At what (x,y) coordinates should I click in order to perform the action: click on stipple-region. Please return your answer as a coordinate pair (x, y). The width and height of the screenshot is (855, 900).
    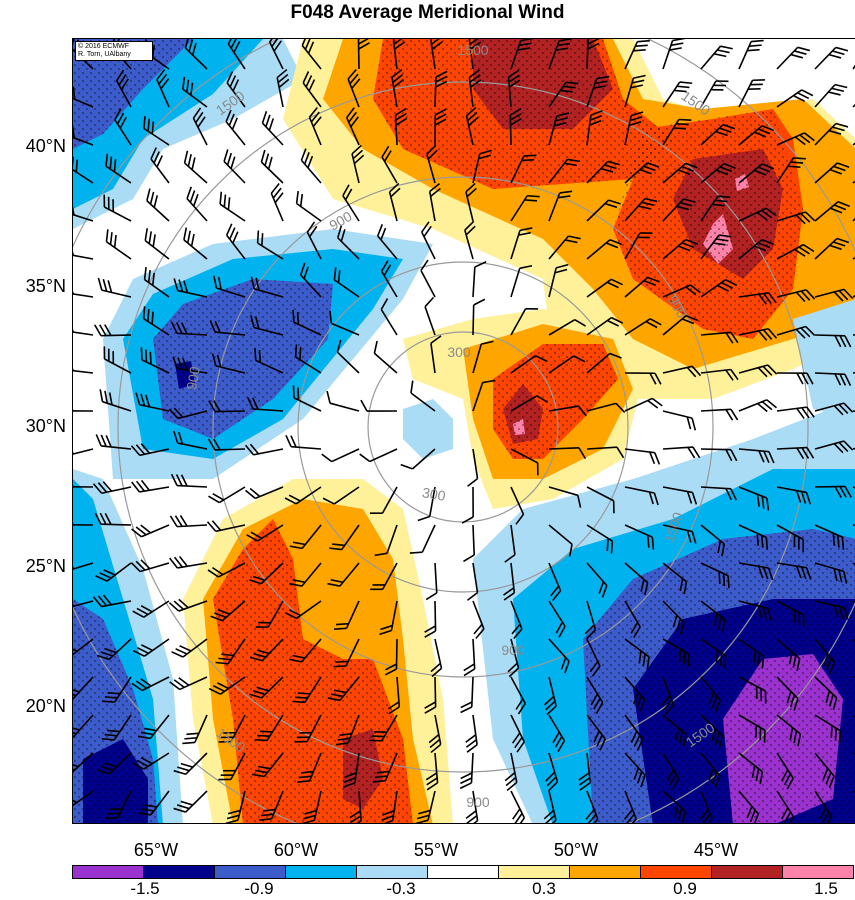
    Looking at the image, I should click on (555, 401).